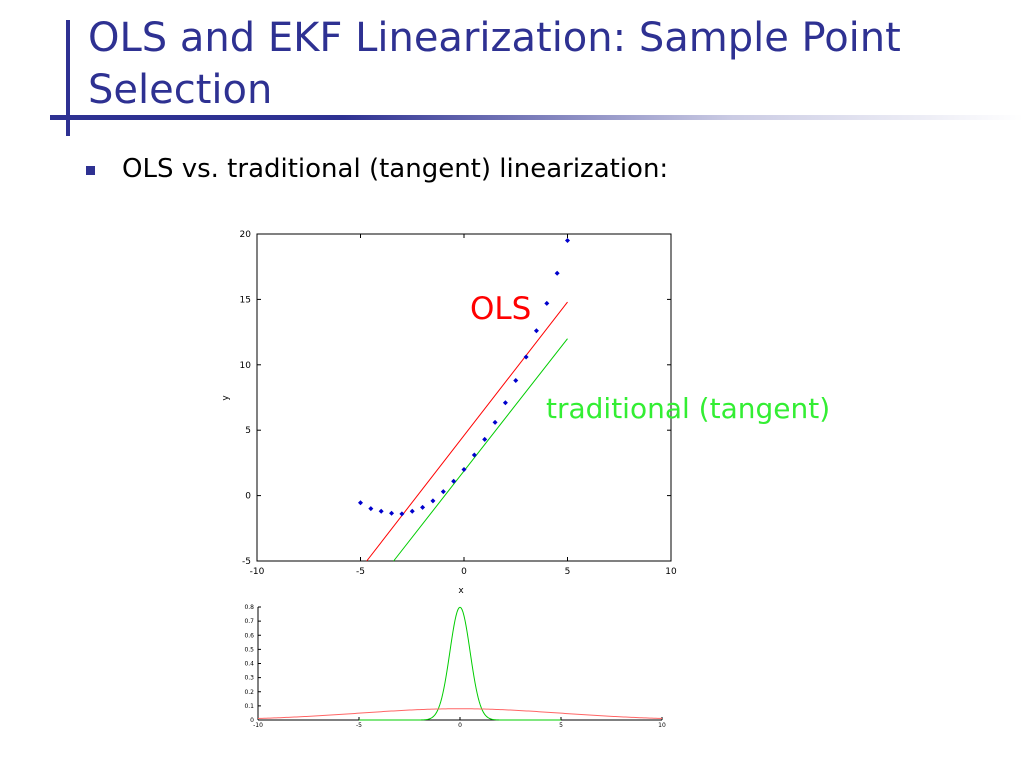 This screenshot has height=768, width=1024. I want to click on chart1-ylabel: y, so click(226, 398).